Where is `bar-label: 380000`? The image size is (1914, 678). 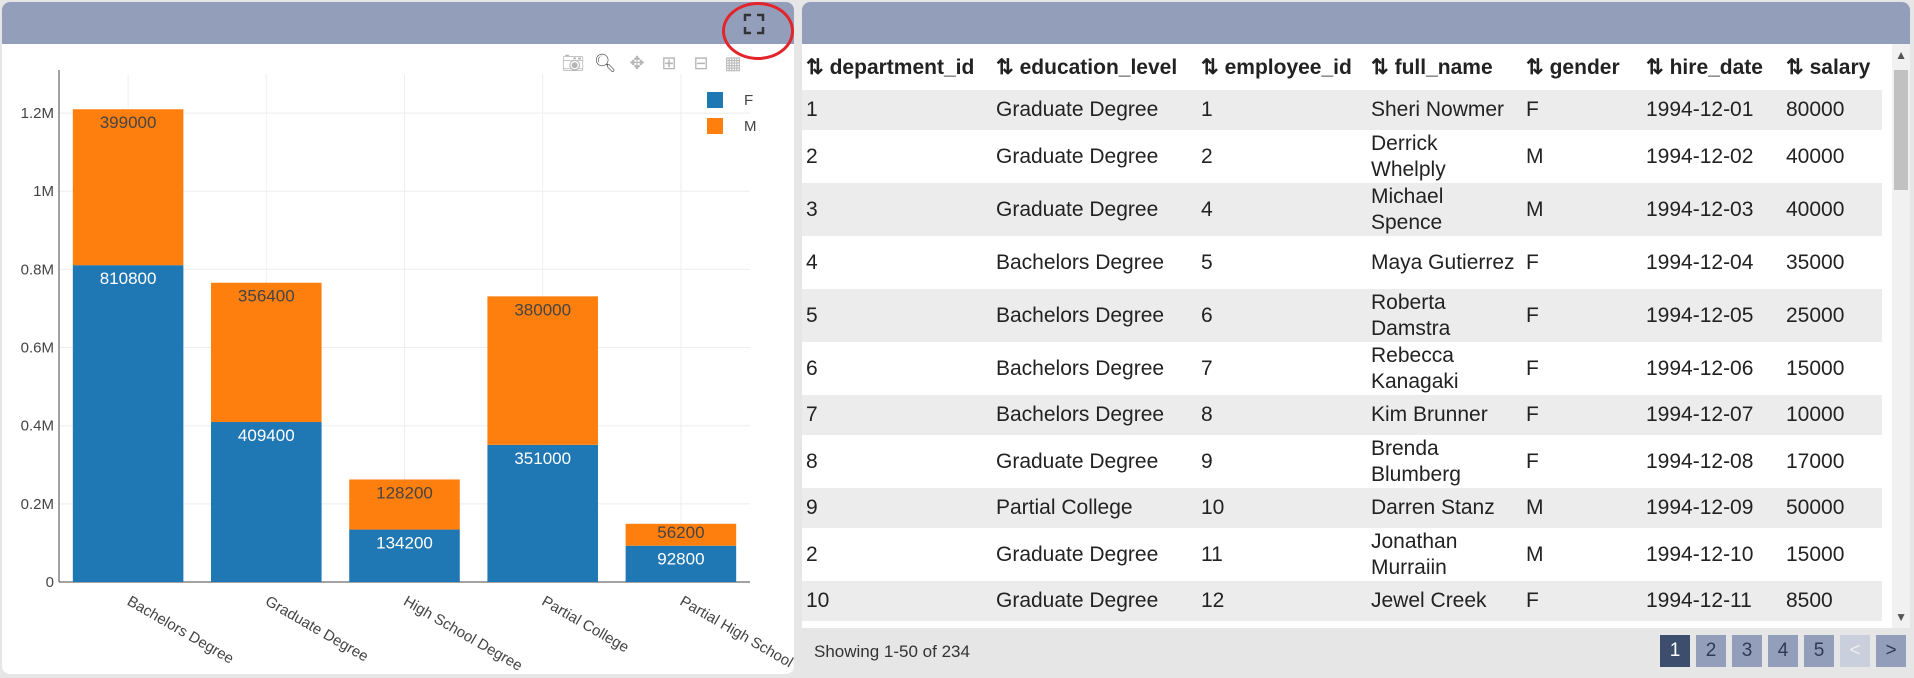 bar-label: 380000 is located at coordinates (542, 309).